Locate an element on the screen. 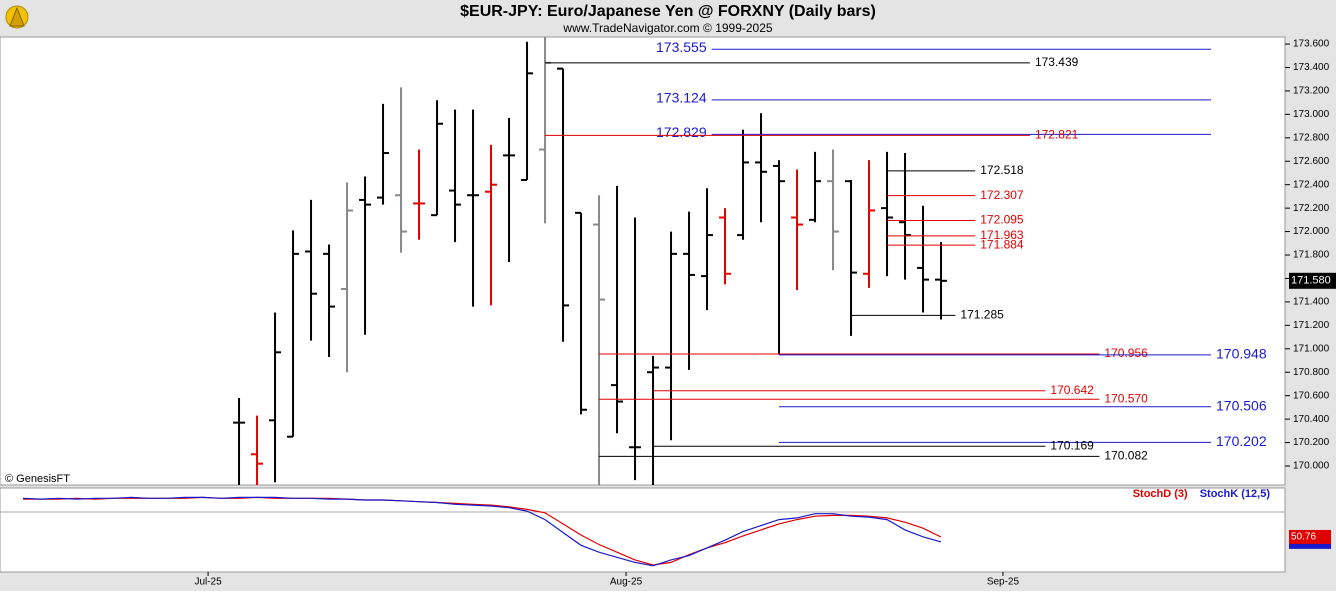 Image resolution: width=1336 pixels, height=596 pixels. x-tick-label: Jul-25 is located at coordinates (208, 582).